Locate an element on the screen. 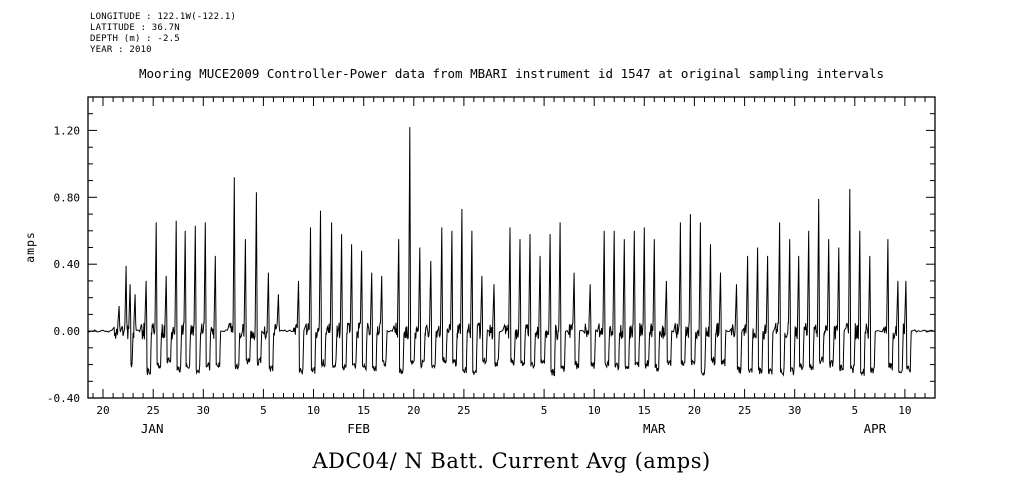 The image size is (1009, 504). month-label: APR is located at coordinates (875, 428).